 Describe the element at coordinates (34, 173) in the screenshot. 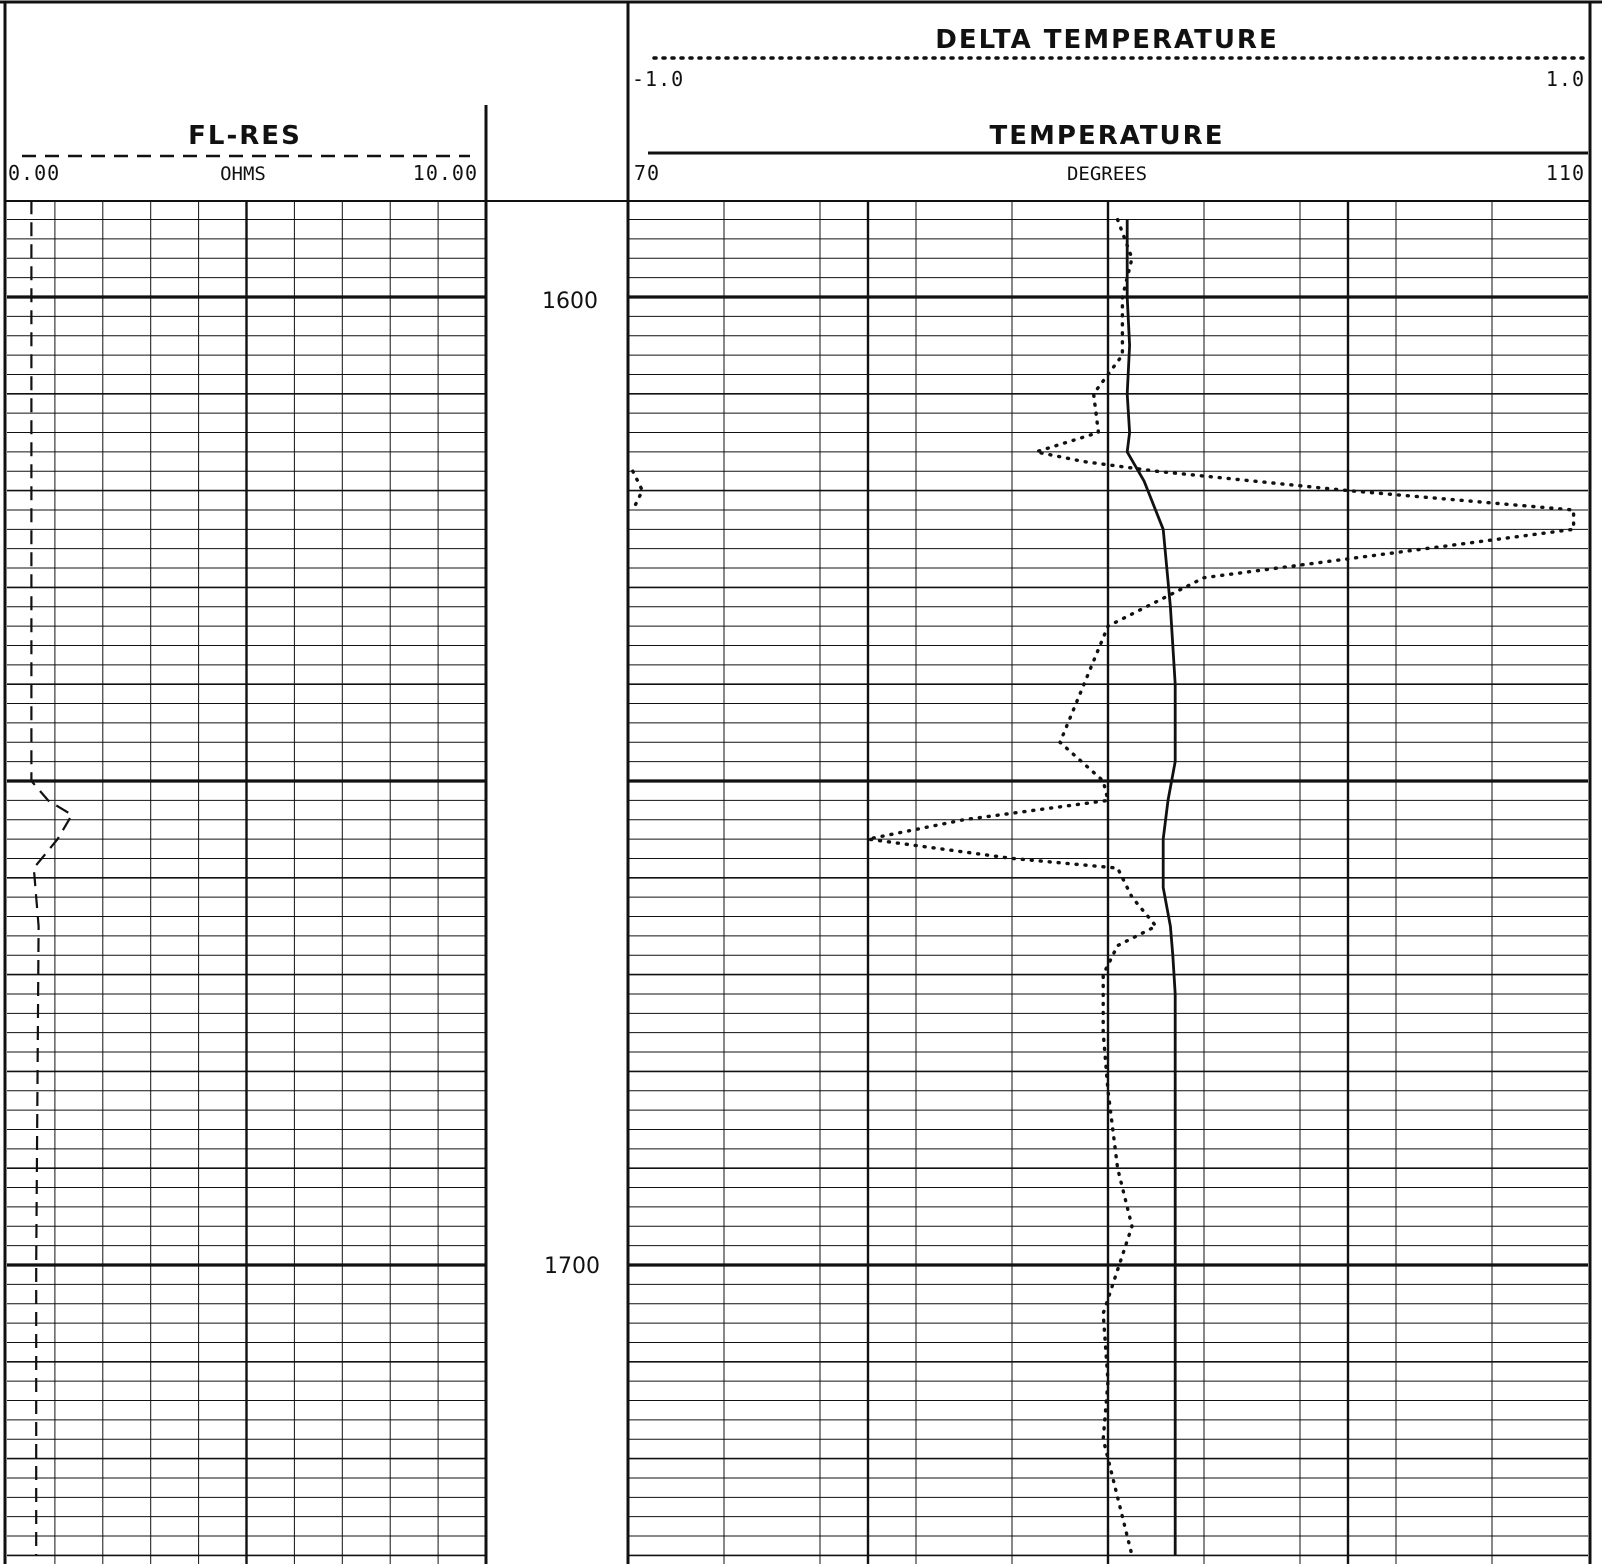

I see `fl-res-min-label: 0.00` at that location.